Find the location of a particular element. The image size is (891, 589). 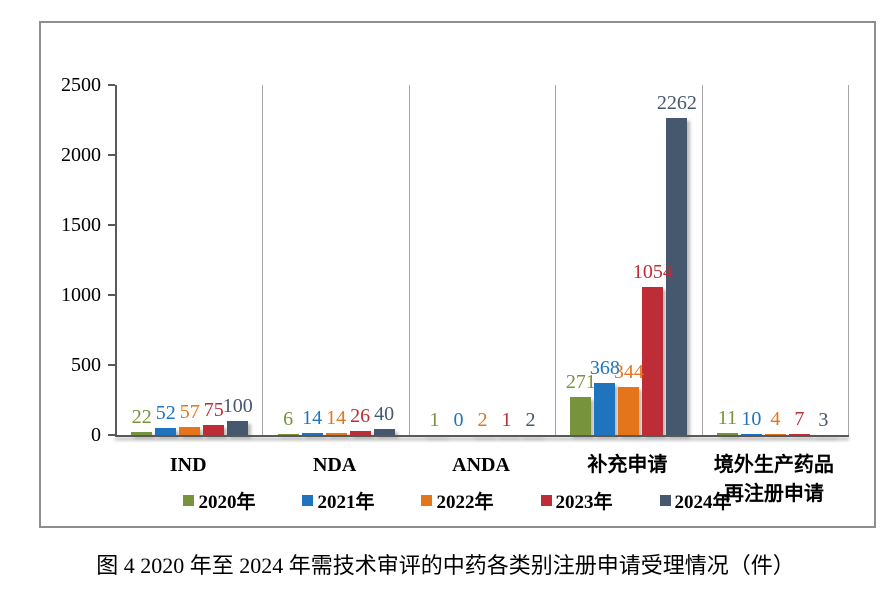

bar-value-label: 344 is located at coordinates (628, 371).